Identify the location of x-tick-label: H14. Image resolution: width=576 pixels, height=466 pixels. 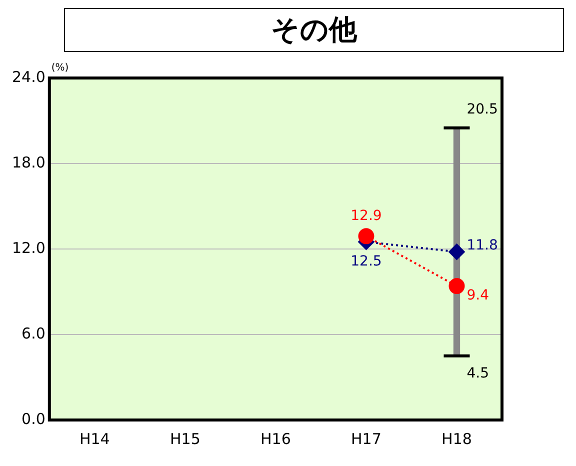
(94, 439).